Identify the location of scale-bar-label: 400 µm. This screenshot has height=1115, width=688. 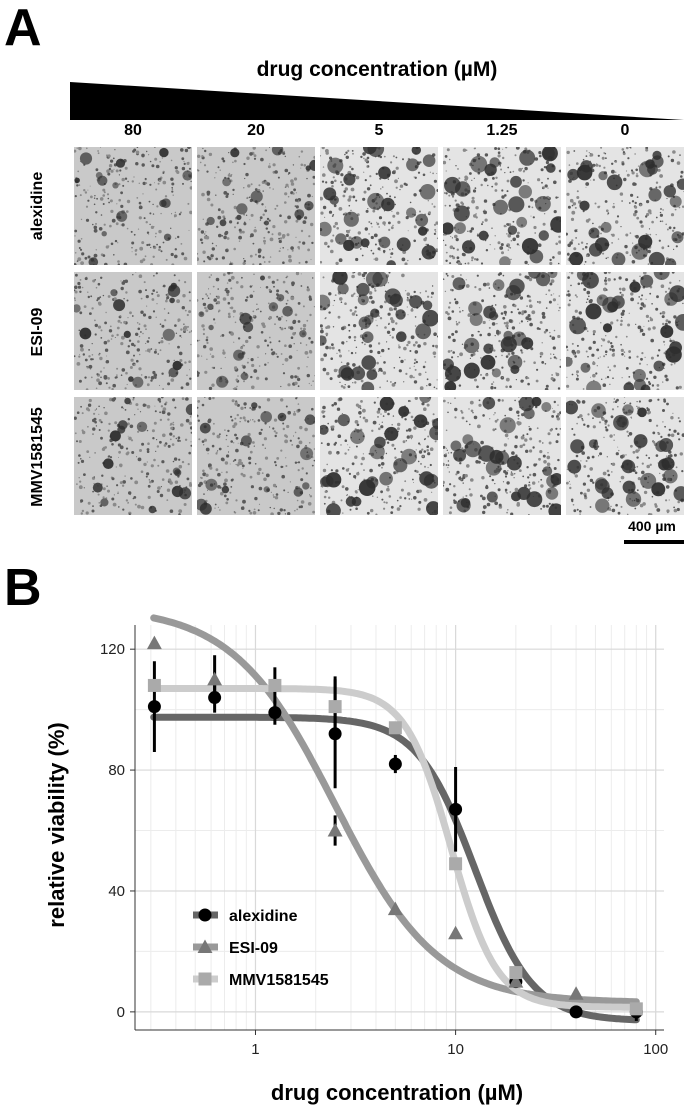
(652, 526).